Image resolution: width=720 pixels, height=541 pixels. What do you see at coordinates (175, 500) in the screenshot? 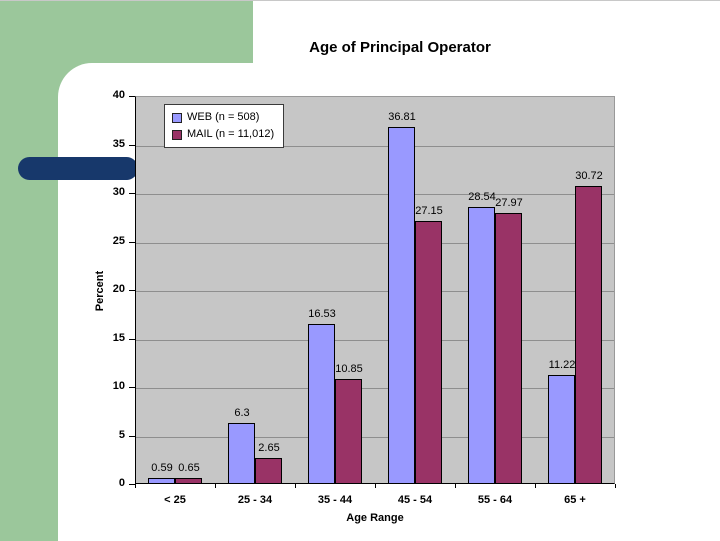
I see `x-tick-label: < 25` at bounding box center [175, 500].